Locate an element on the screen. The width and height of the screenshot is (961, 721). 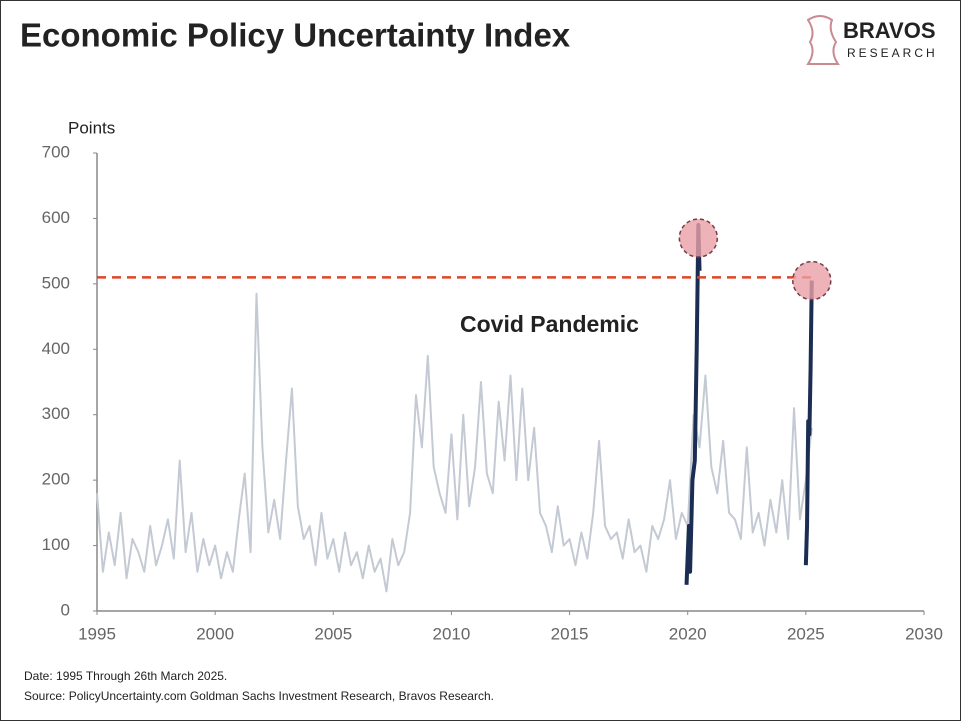
brand-sub: RESEARCH is located at coordinates (892, 53).